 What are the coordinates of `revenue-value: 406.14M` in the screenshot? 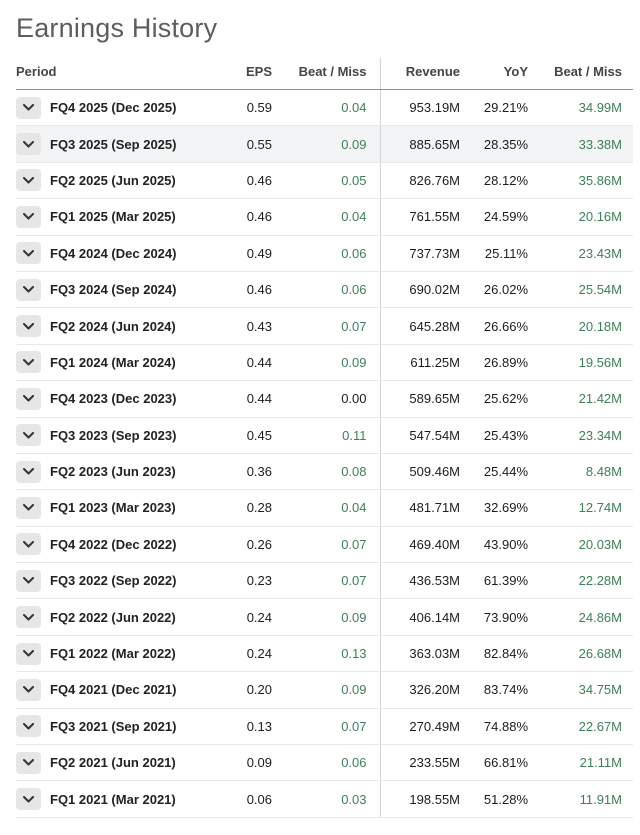 It's located at (419, 617).